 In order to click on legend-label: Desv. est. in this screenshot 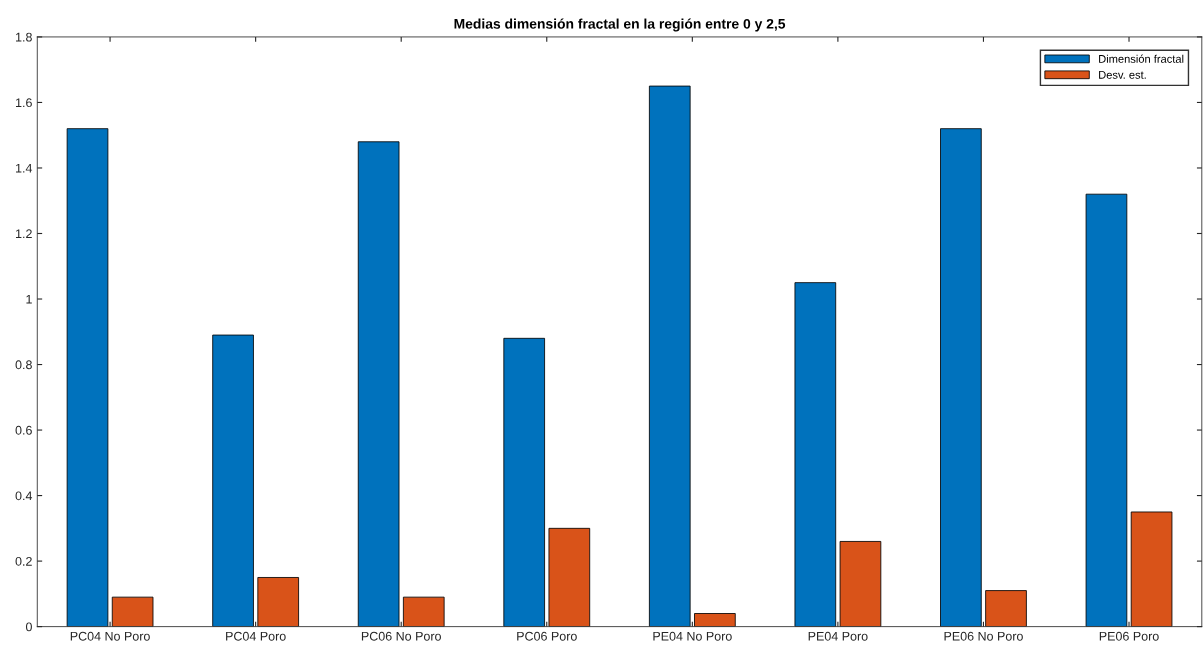, I will do `click(1122, 75)`.